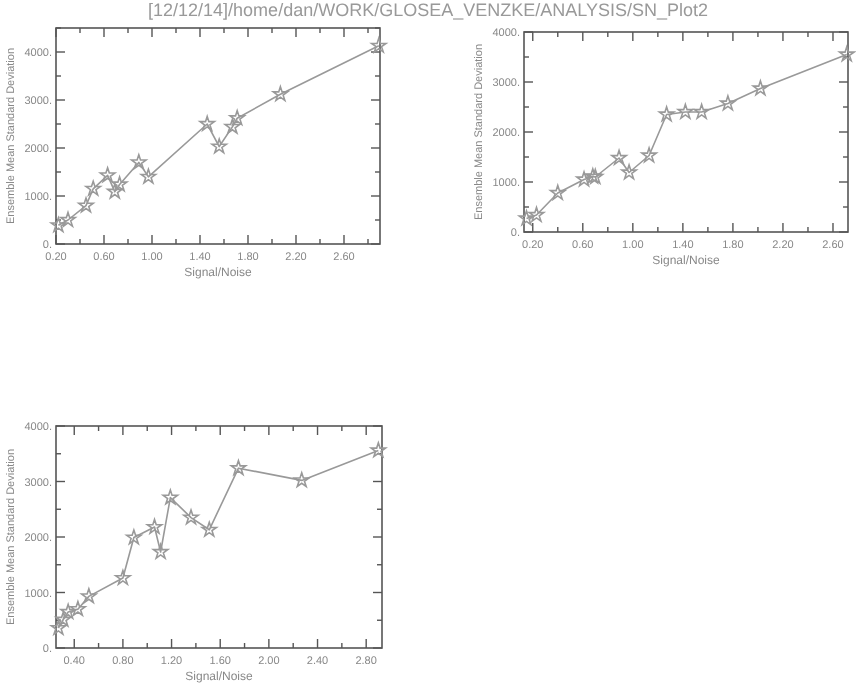 This screenshot has width=856, height=686. Describe the element at coordinates (428, 10) in the screenshot. I see `text: [12/12/14]/home/dan/WORK/GLOSEA_VENZKE/ANALYSIS/SN_Plot2` at that location.